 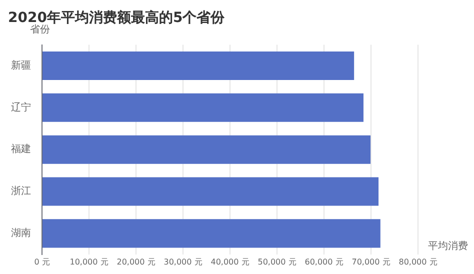 I want to click on x-tick-label: 0 元, so click(x=42, y=261).